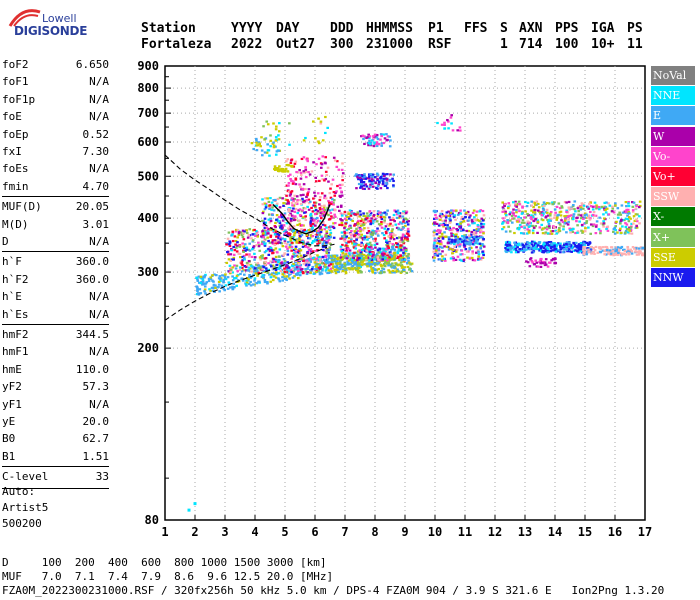  I want to click on param-row: h`Es N/A, so click(55, 314).